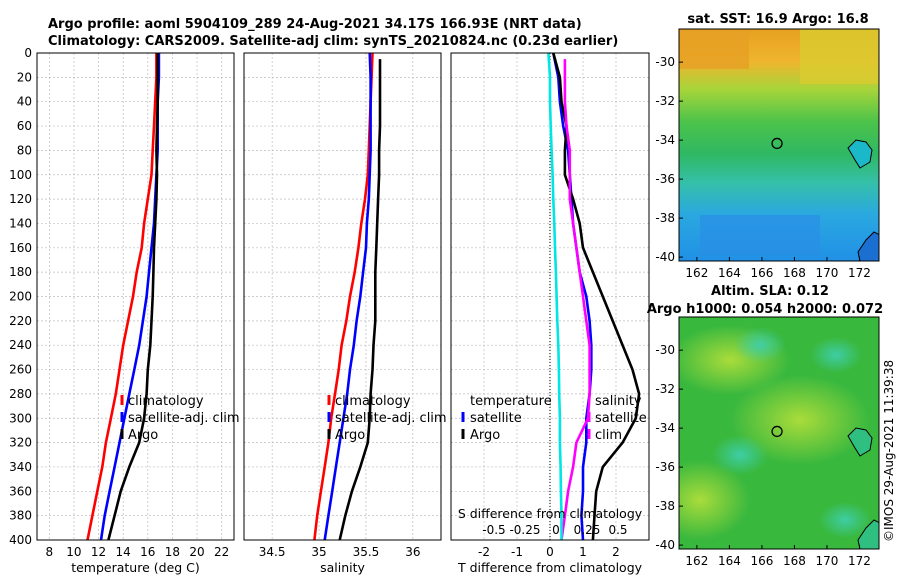  Describe the element at coordinates (859, 273) in the screenshot. I see `sst_map-xtick-label: 172` at that location.